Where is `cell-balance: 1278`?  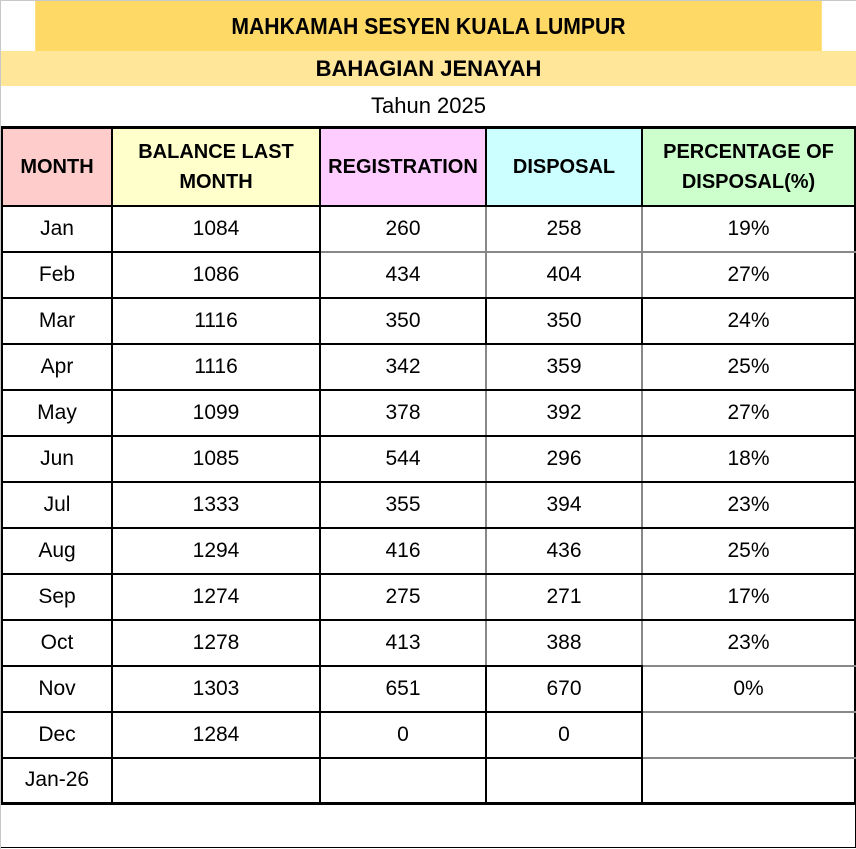 cell-balance: 1278 is located at coordinates (216, 642).